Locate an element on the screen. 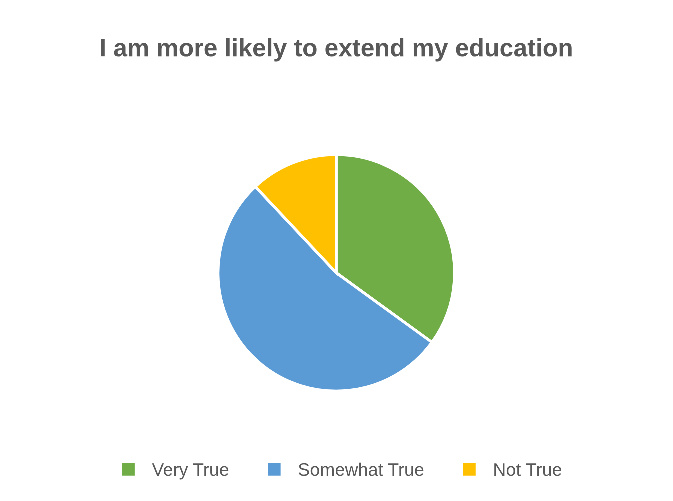 The height and width of the screenshot is (501, 673). legend-label: Somewhat True is located at coordinates (361, 469).